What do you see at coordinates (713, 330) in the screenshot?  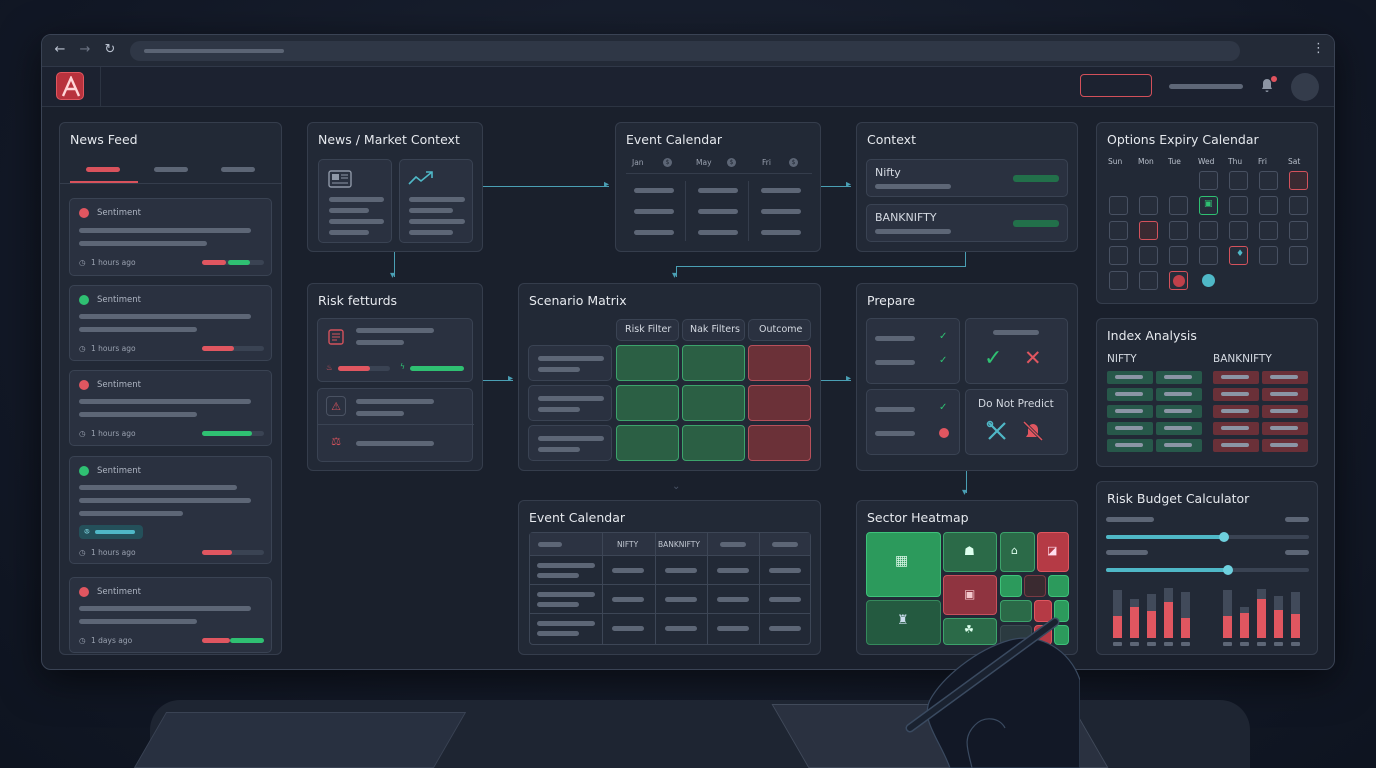 I see `nak-filters-header: Nak Filters` at bounding box center [713, 330].